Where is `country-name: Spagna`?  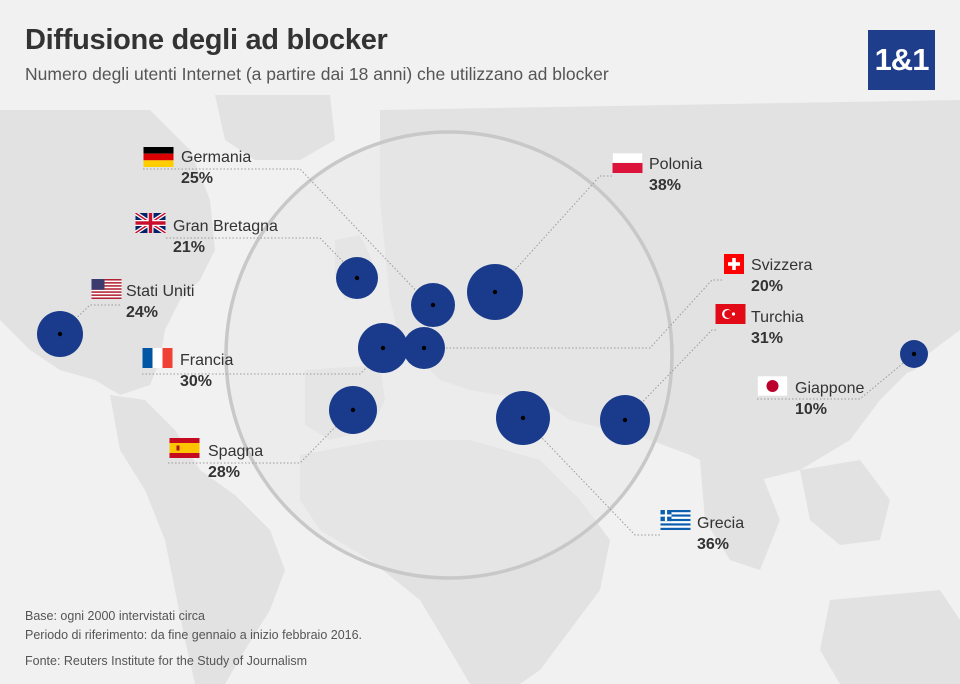 country-name: Spagna is located at coordinates (236, 451).